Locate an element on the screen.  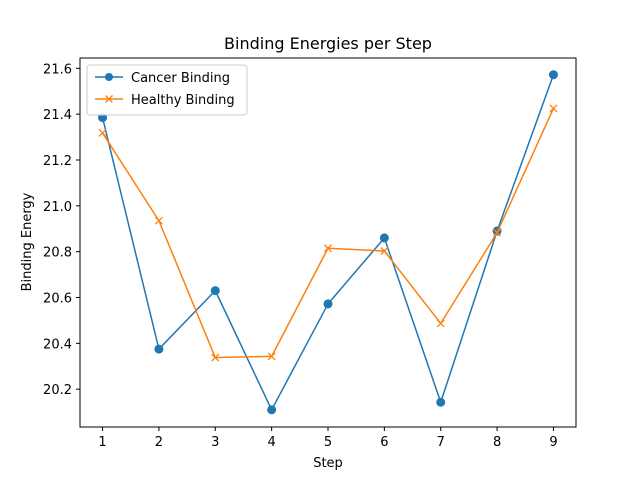
legend-label-healthy: Healthy Binding is located at coordinates (183, 100).